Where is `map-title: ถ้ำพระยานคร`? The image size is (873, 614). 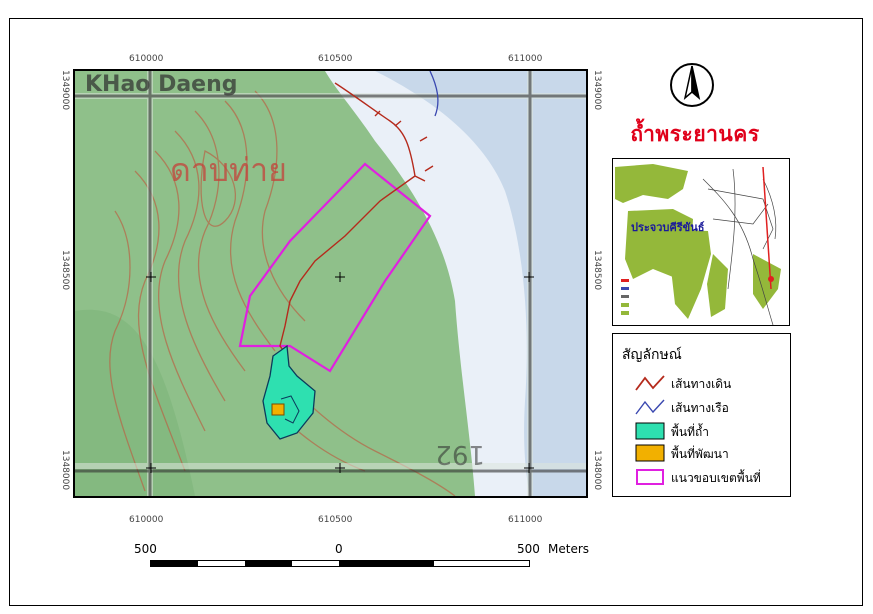
map-title: ถ้ำพระยานคร is located at coordinates (695, 133).